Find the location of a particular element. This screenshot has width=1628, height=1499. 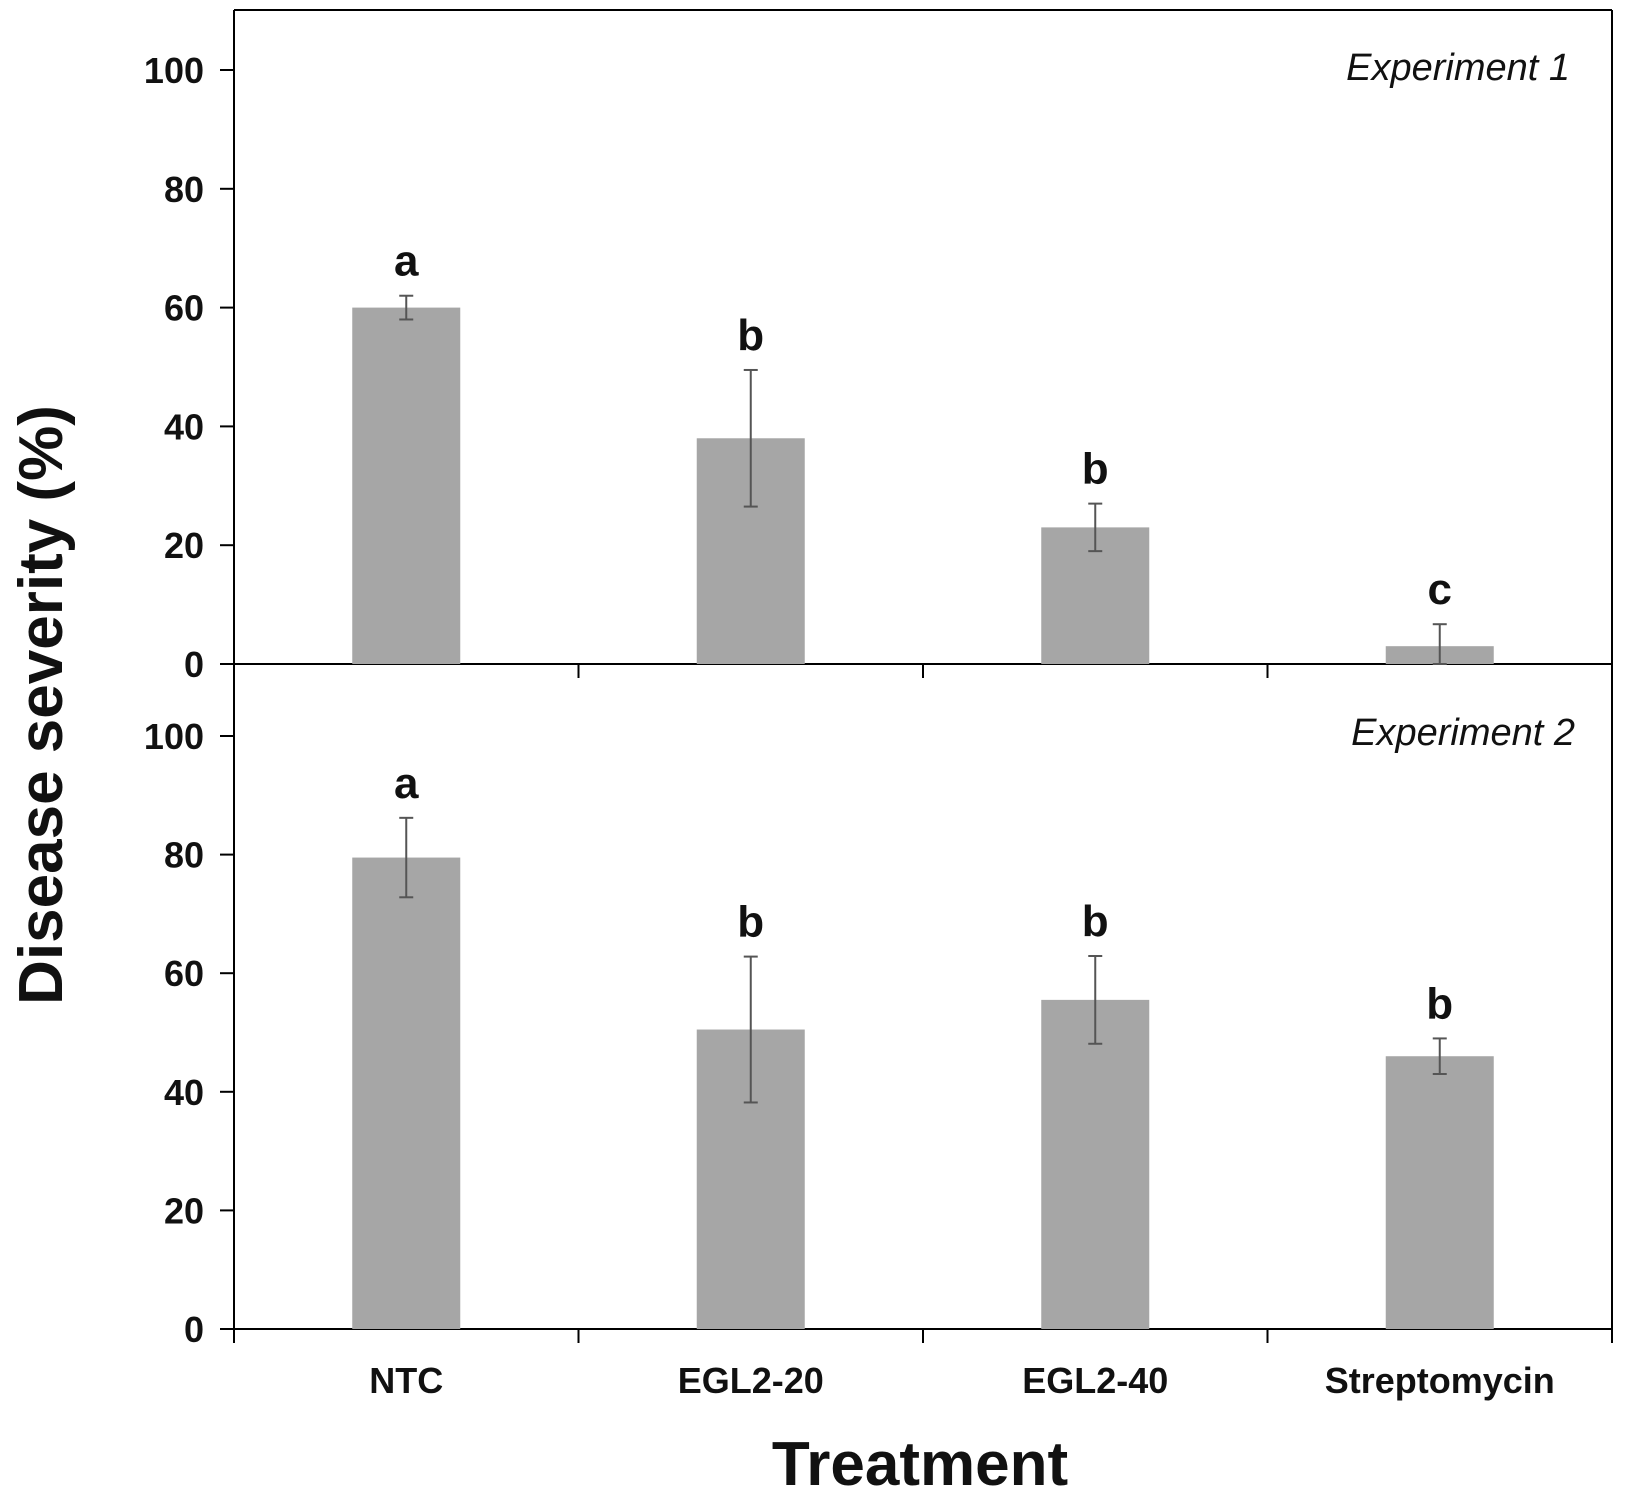

bar-panel-2-ntc is located at coordinates (406, 1093).